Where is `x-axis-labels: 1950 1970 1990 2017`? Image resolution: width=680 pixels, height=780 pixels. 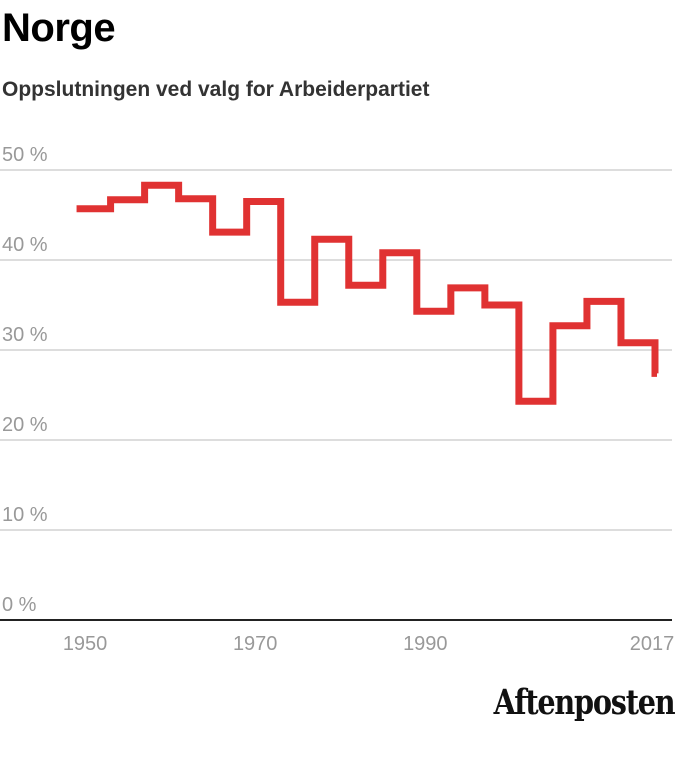 x-axis-labels: 1950 1970 1990 2017 is located at coordinates (368, 644).